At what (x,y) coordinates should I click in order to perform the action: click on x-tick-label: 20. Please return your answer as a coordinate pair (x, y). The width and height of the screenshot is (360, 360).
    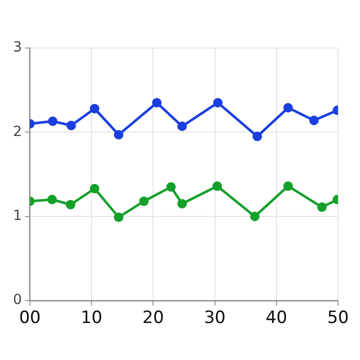
    Looking at the image, I should click on (153, 318).